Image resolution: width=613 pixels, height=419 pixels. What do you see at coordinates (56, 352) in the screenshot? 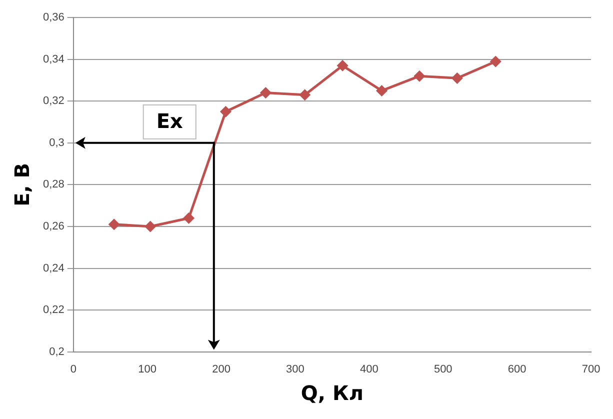
I see `y-tick-label: 0,2` at bounding box center [56, 352].